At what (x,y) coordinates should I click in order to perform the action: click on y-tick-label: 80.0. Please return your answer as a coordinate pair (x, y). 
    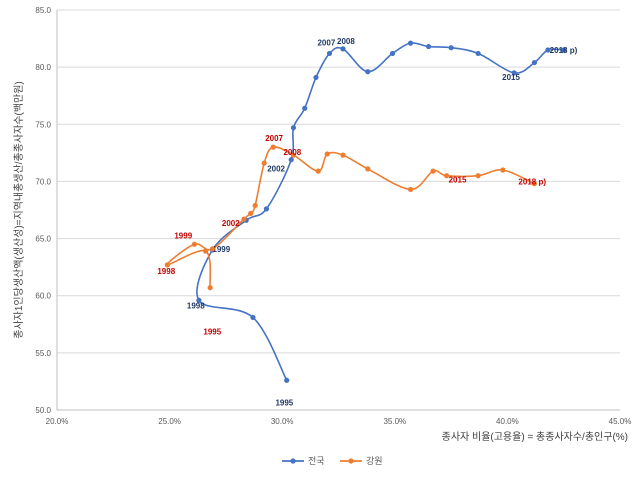
    Looking at the image, I should click on (43, 67).